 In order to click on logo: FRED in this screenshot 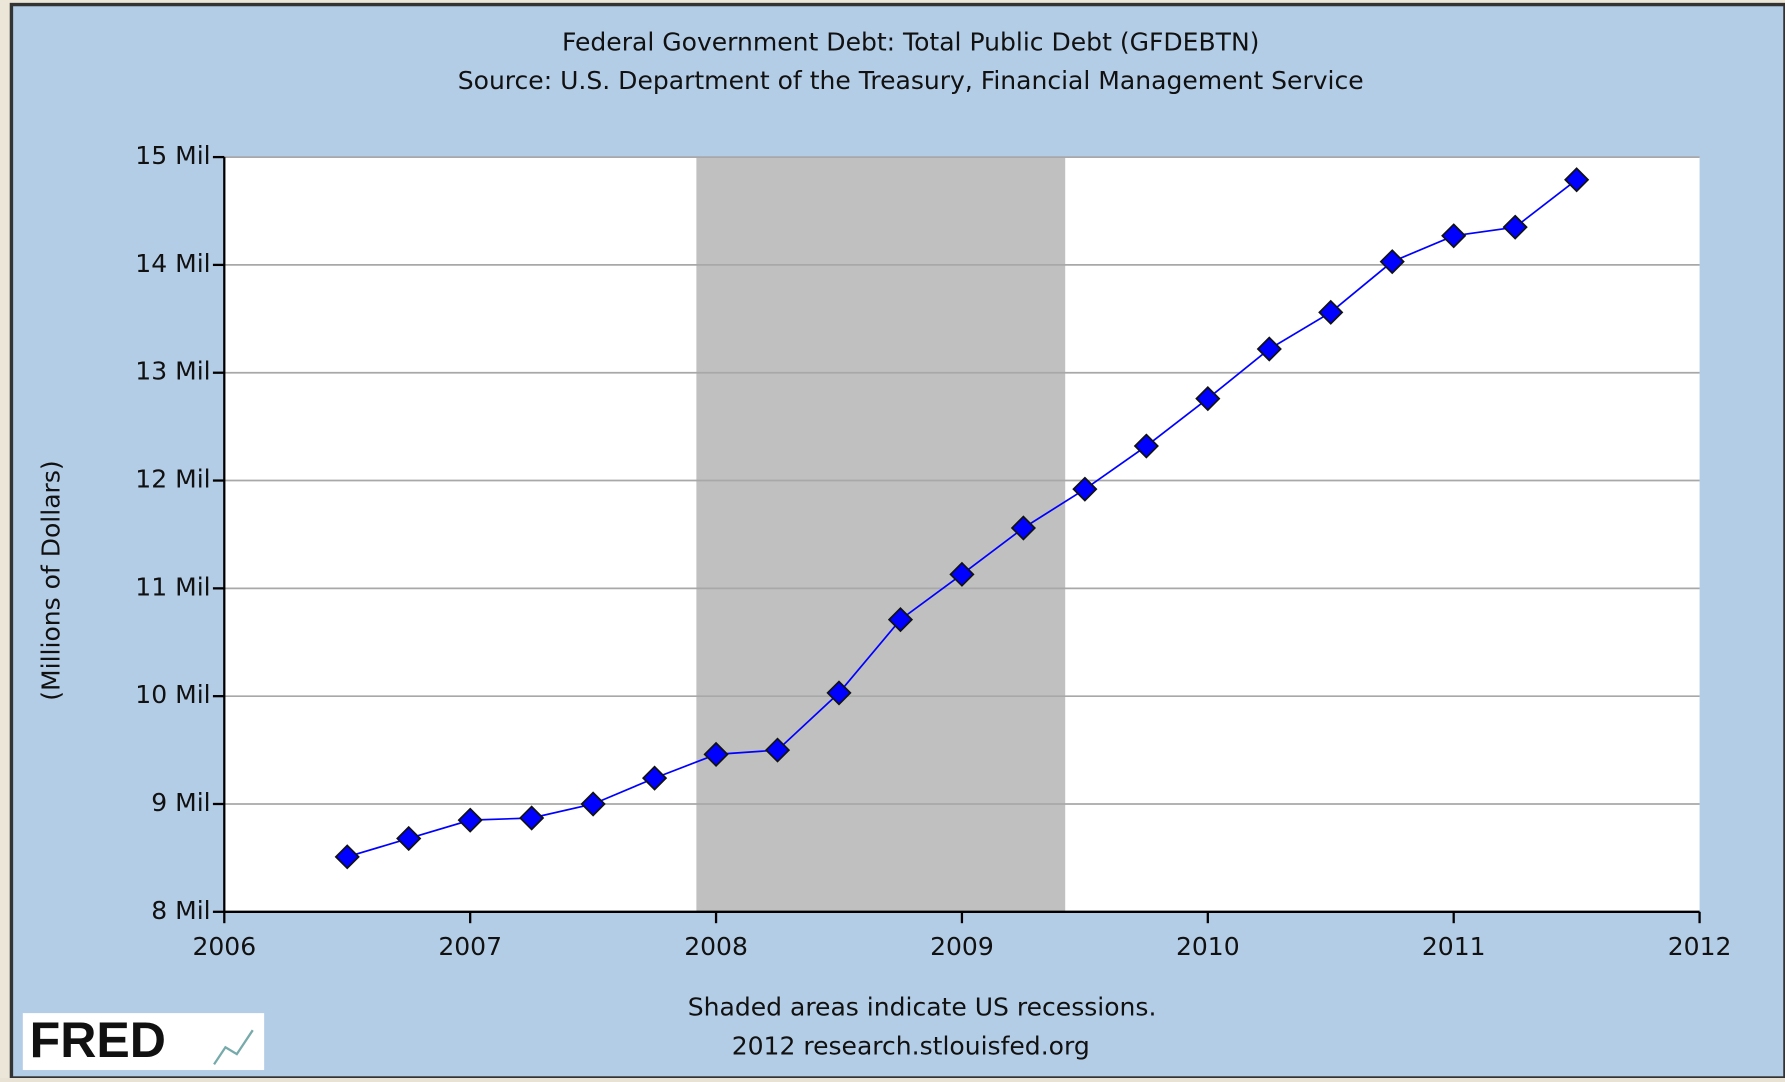, I will do `click(98, 1040)`.